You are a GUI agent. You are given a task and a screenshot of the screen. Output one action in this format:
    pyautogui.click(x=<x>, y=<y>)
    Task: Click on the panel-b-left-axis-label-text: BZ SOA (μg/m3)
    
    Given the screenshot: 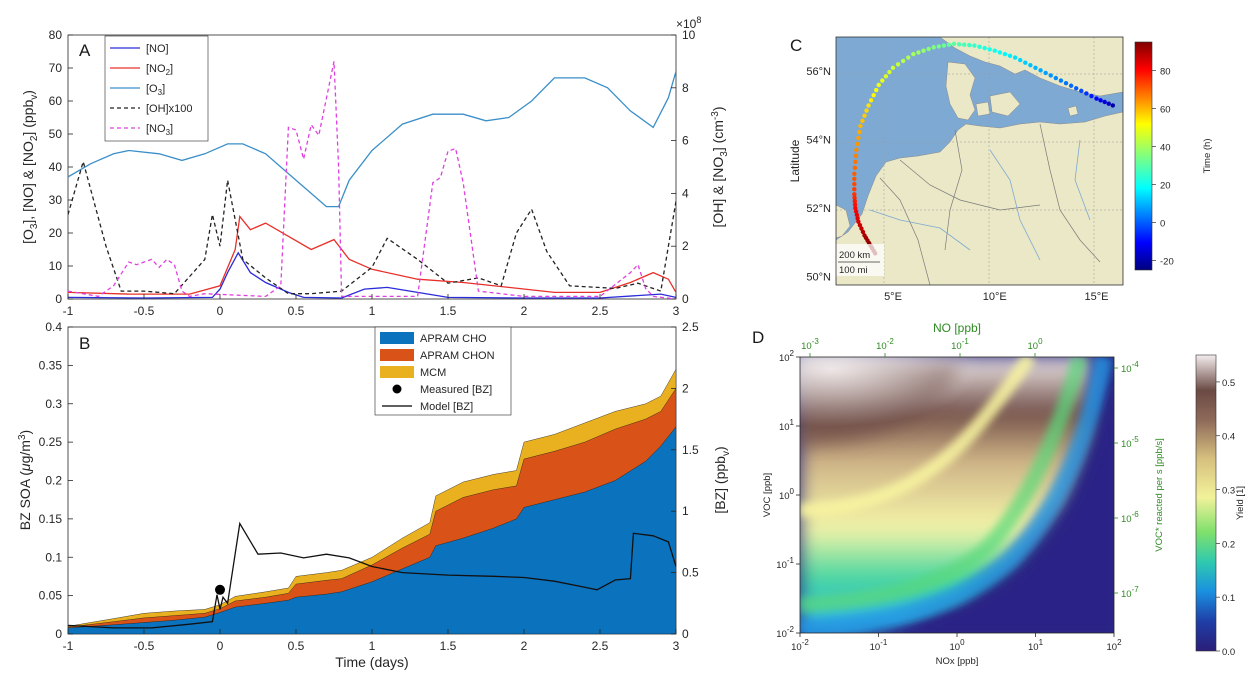 What is the action you would take?
    pyautogui.click(x=25, y=480)
    